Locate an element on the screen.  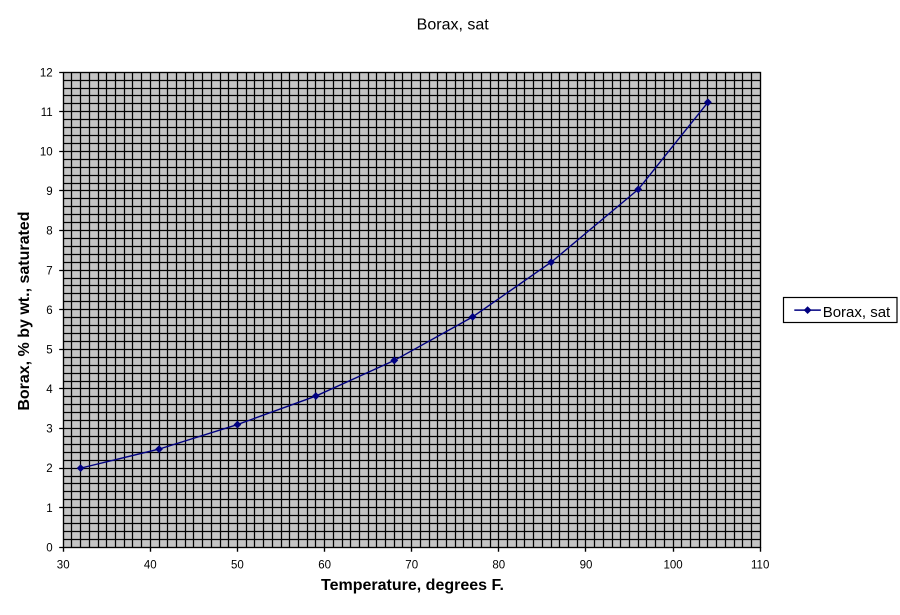
svg-text: Temperature, degrees F. is located at coordinates (412, 585).